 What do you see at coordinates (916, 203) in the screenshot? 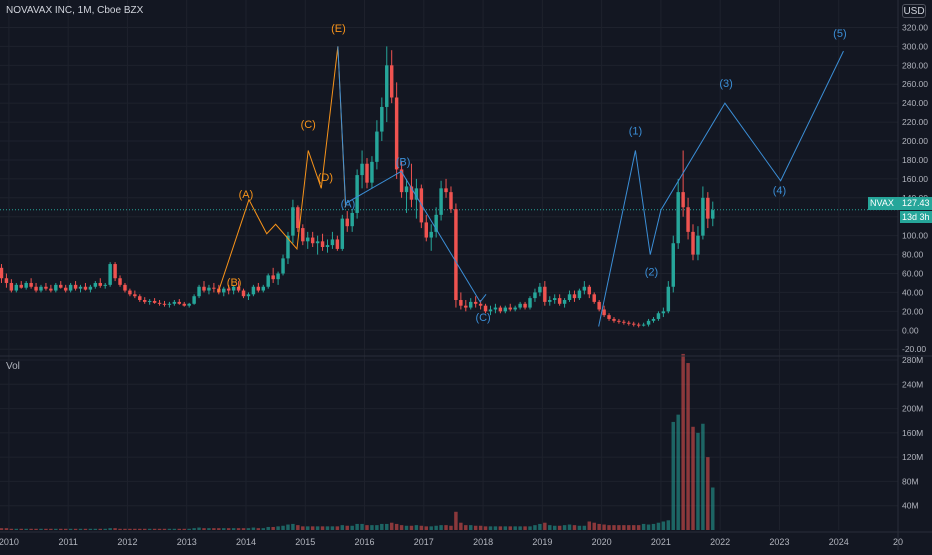
I see `last-price-label: 127.43` at bounding box center [916, 203].